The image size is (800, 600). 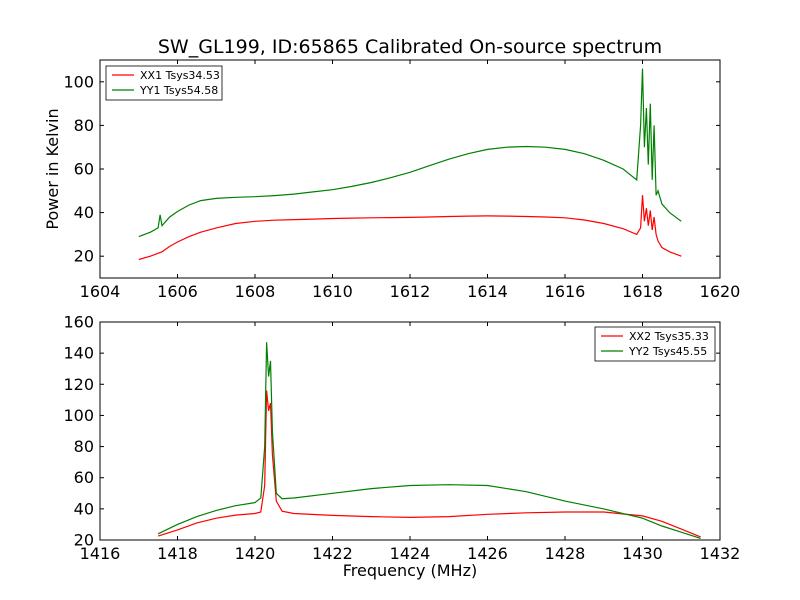 I want to click on x-tick-label: 1610, so click(x=332, y=291).